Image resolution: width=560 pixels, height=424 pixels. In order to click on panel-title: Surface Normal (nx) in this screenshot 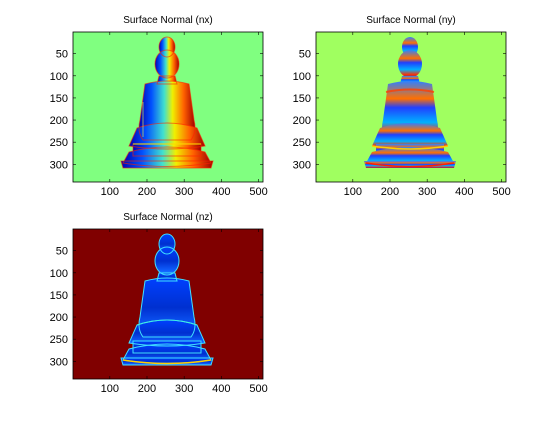, I will do `click(167, 20)`.